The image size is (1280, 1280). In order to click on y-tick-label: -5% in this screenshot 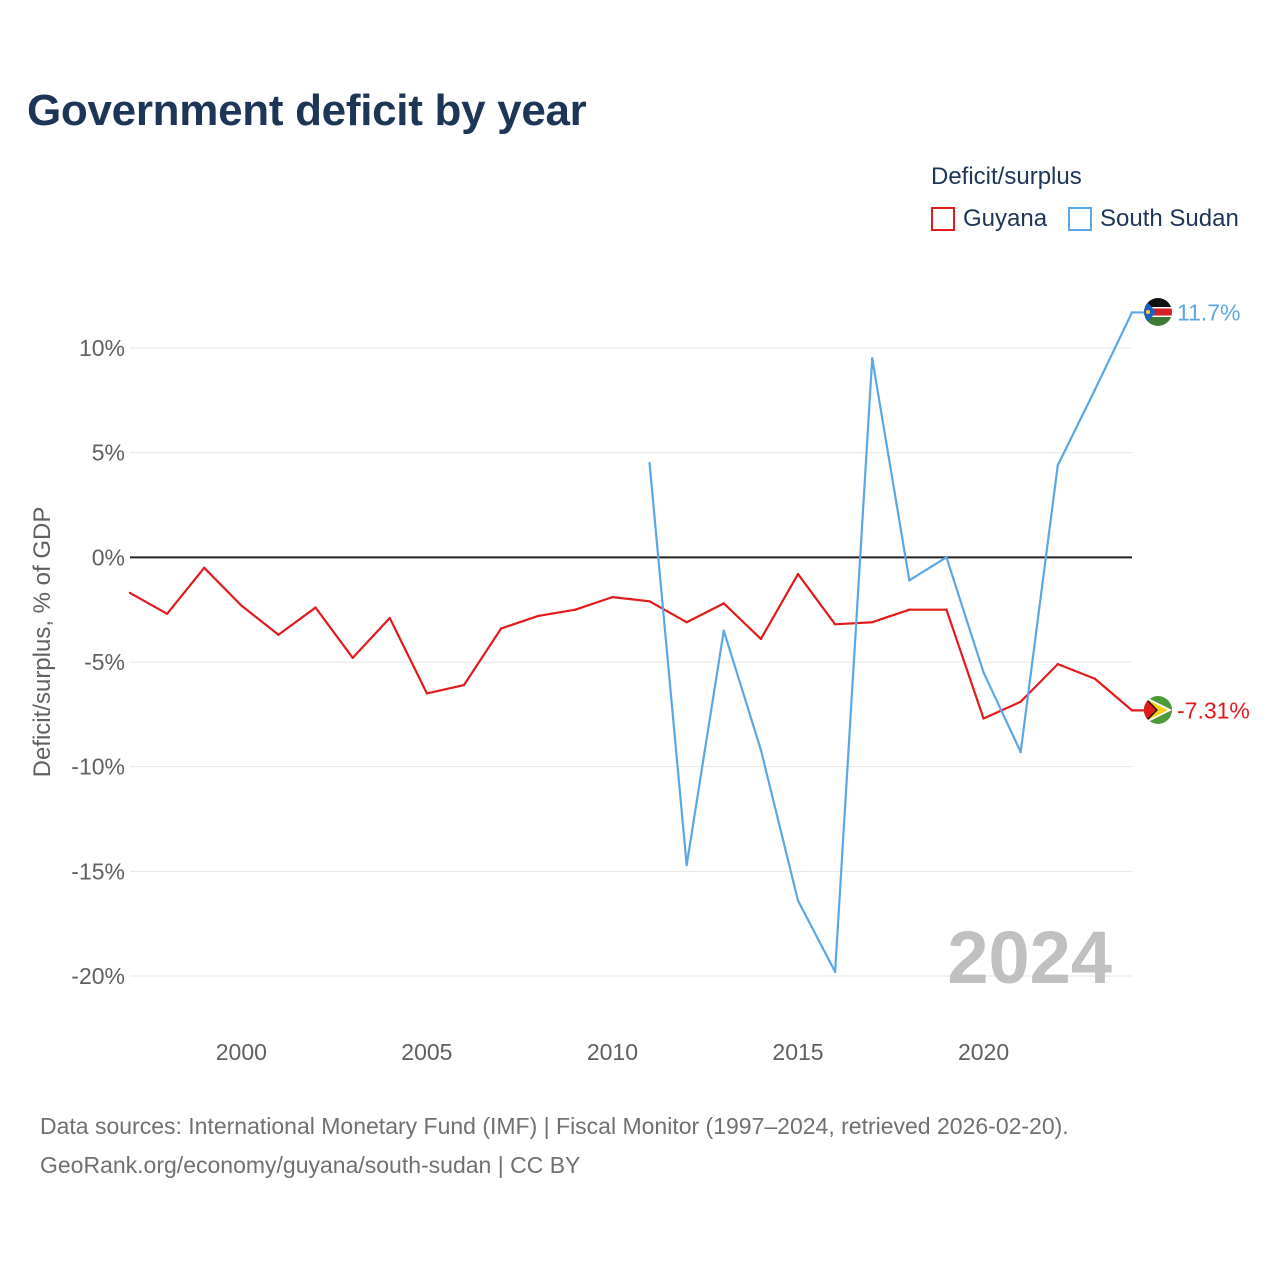, I will do `click(104, 662)`.